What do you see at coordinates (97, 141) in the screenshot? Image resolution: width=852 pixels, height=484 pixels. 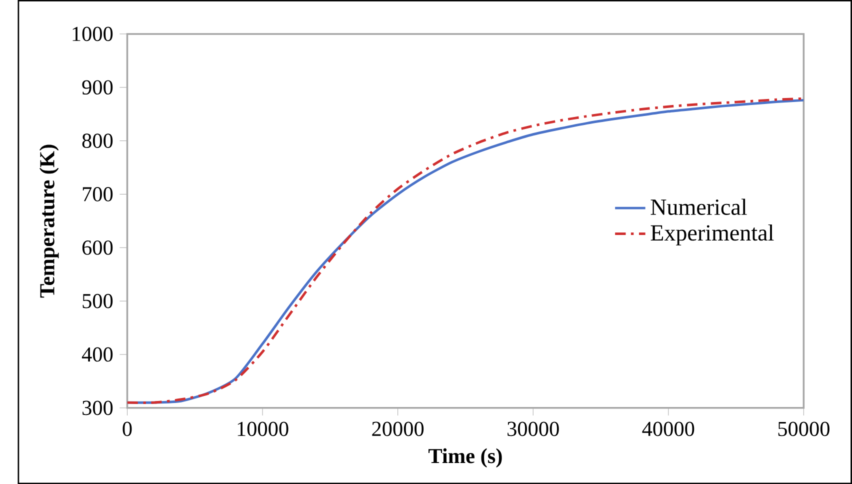 I see `y-tick-label: 800` at bounding box center [97, 141].